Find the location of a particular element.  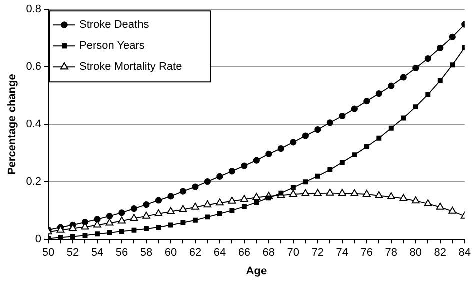

x-tick-label: 84 is located at coordinates (465, 253).